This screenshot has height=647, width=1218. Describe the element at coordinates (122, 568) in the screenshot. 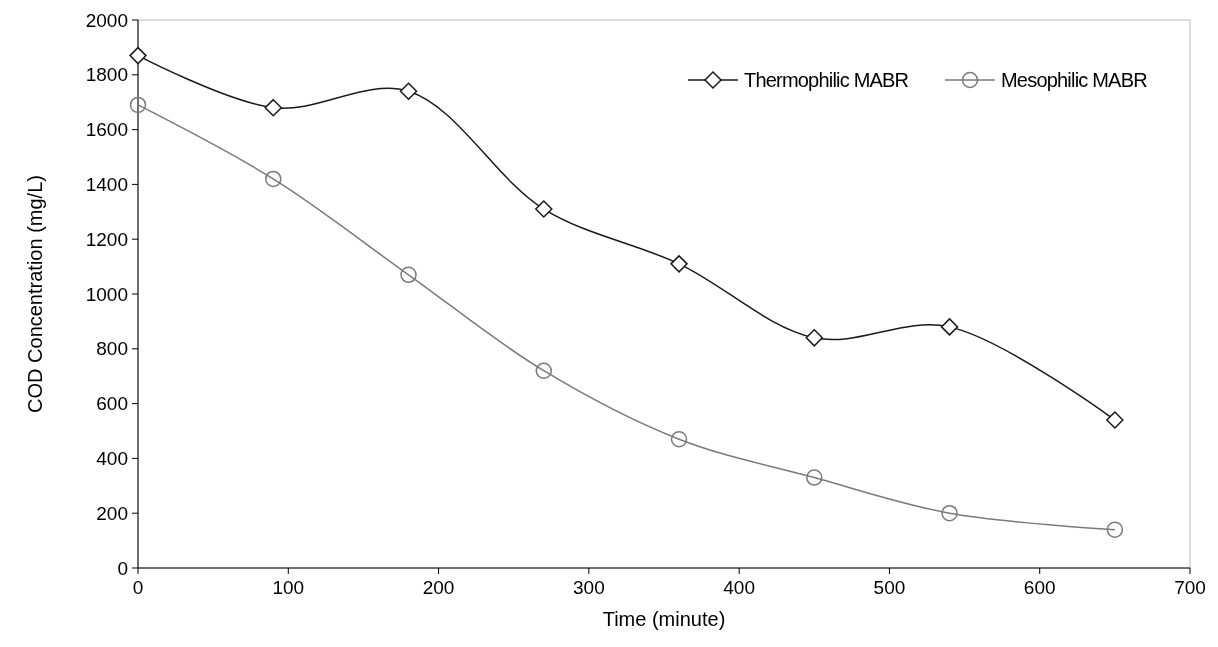

I see `y-tick-label: 0` at that location.